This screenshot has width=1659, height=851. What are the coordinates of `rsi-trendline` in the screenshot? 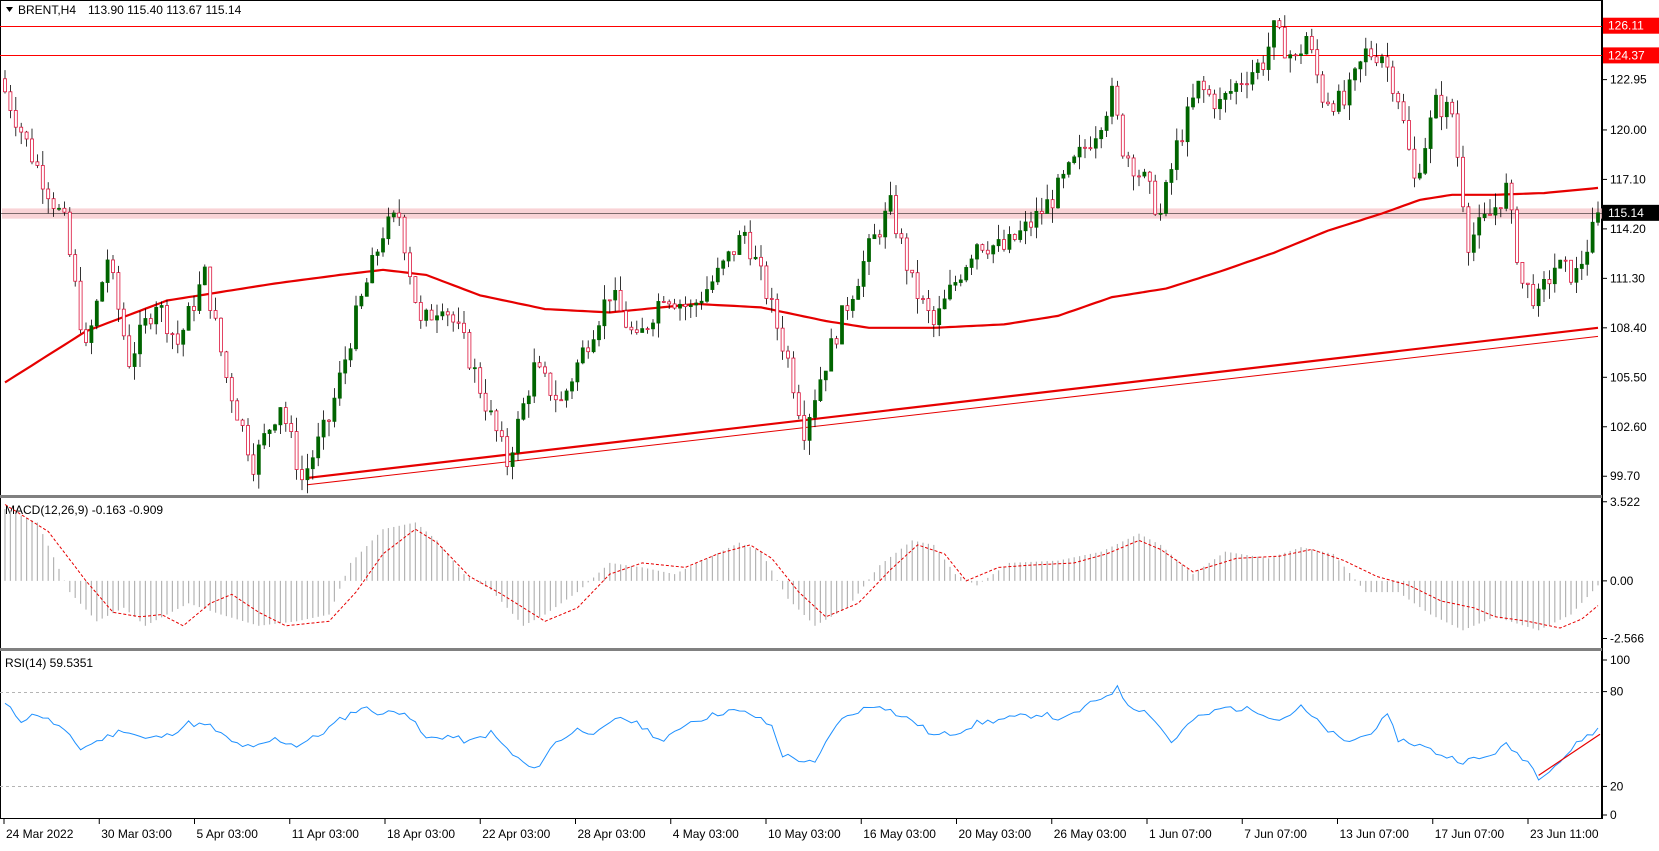 It's located at (1569, 754).